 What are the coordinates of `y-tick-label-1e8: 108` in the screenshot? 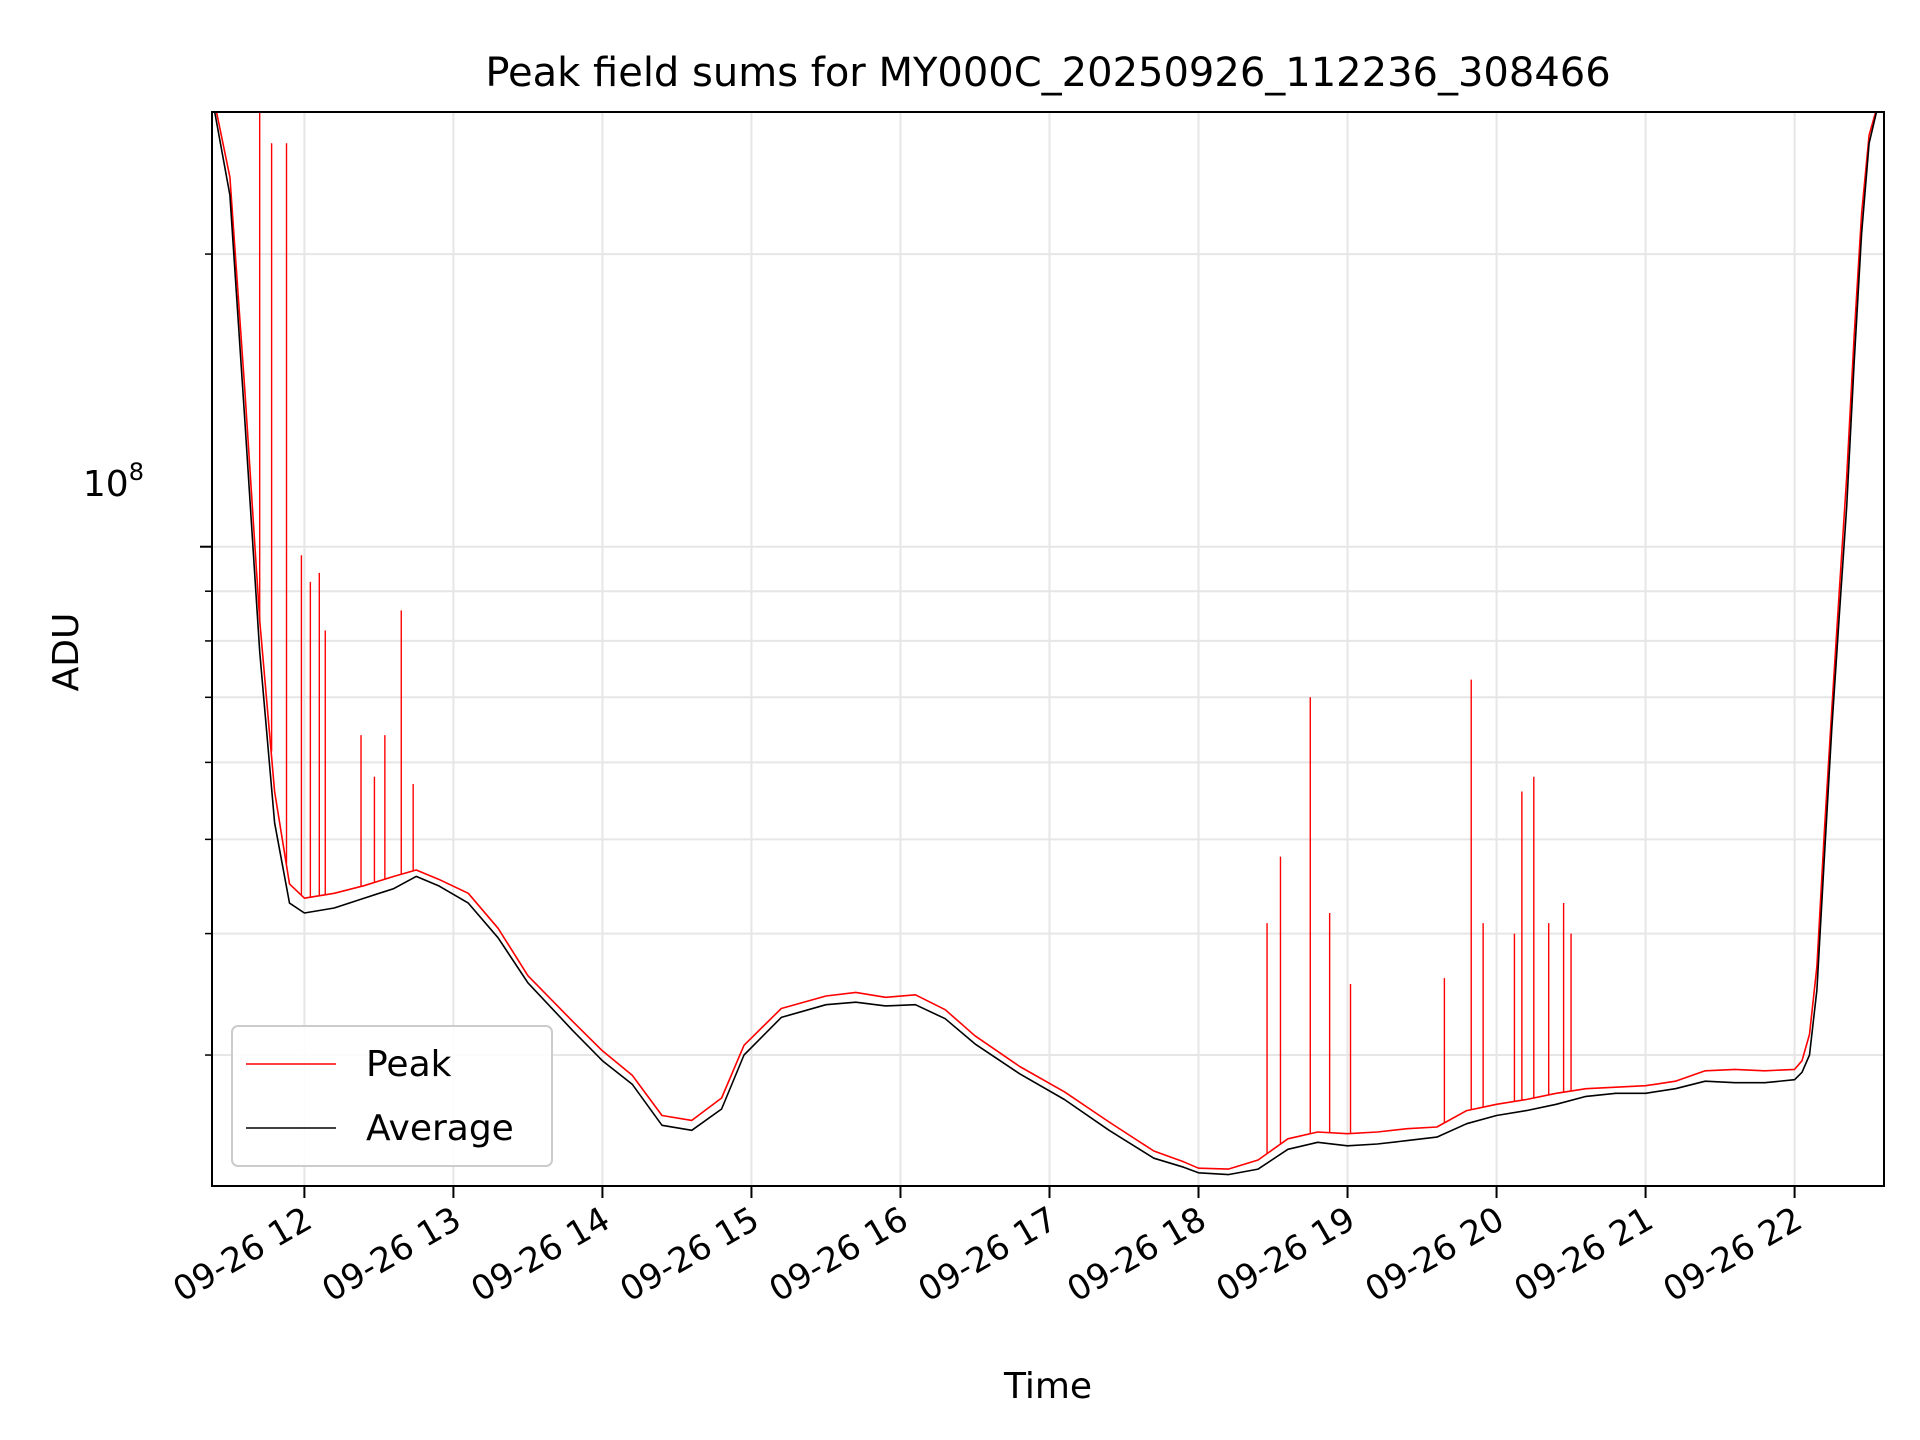 It's located at (113, 481).